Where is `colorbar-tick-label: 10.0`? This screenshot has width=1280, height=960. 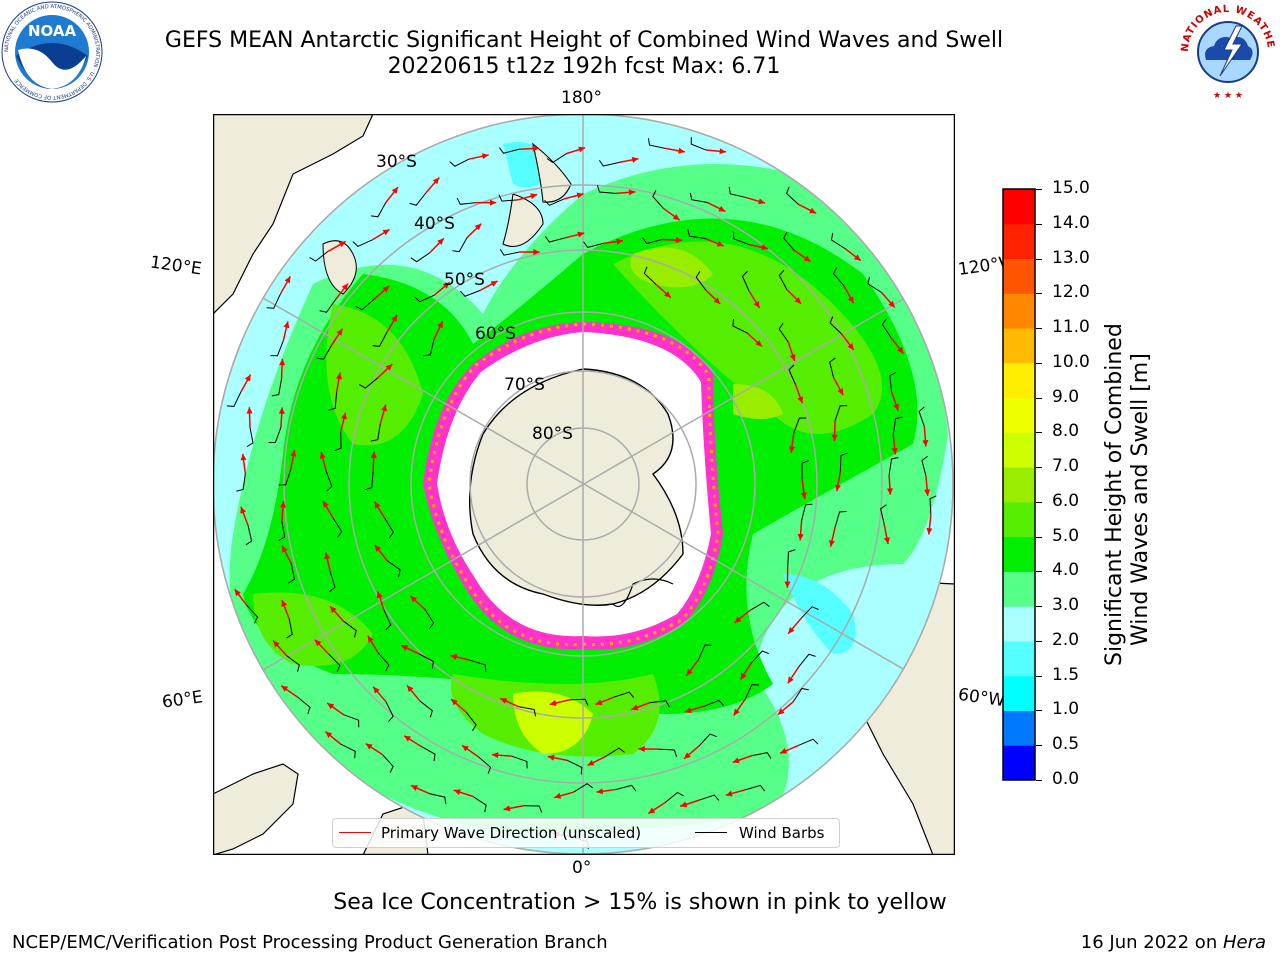
colorbar-tick-label: 10.0 is located at coordinates (1071, 361).